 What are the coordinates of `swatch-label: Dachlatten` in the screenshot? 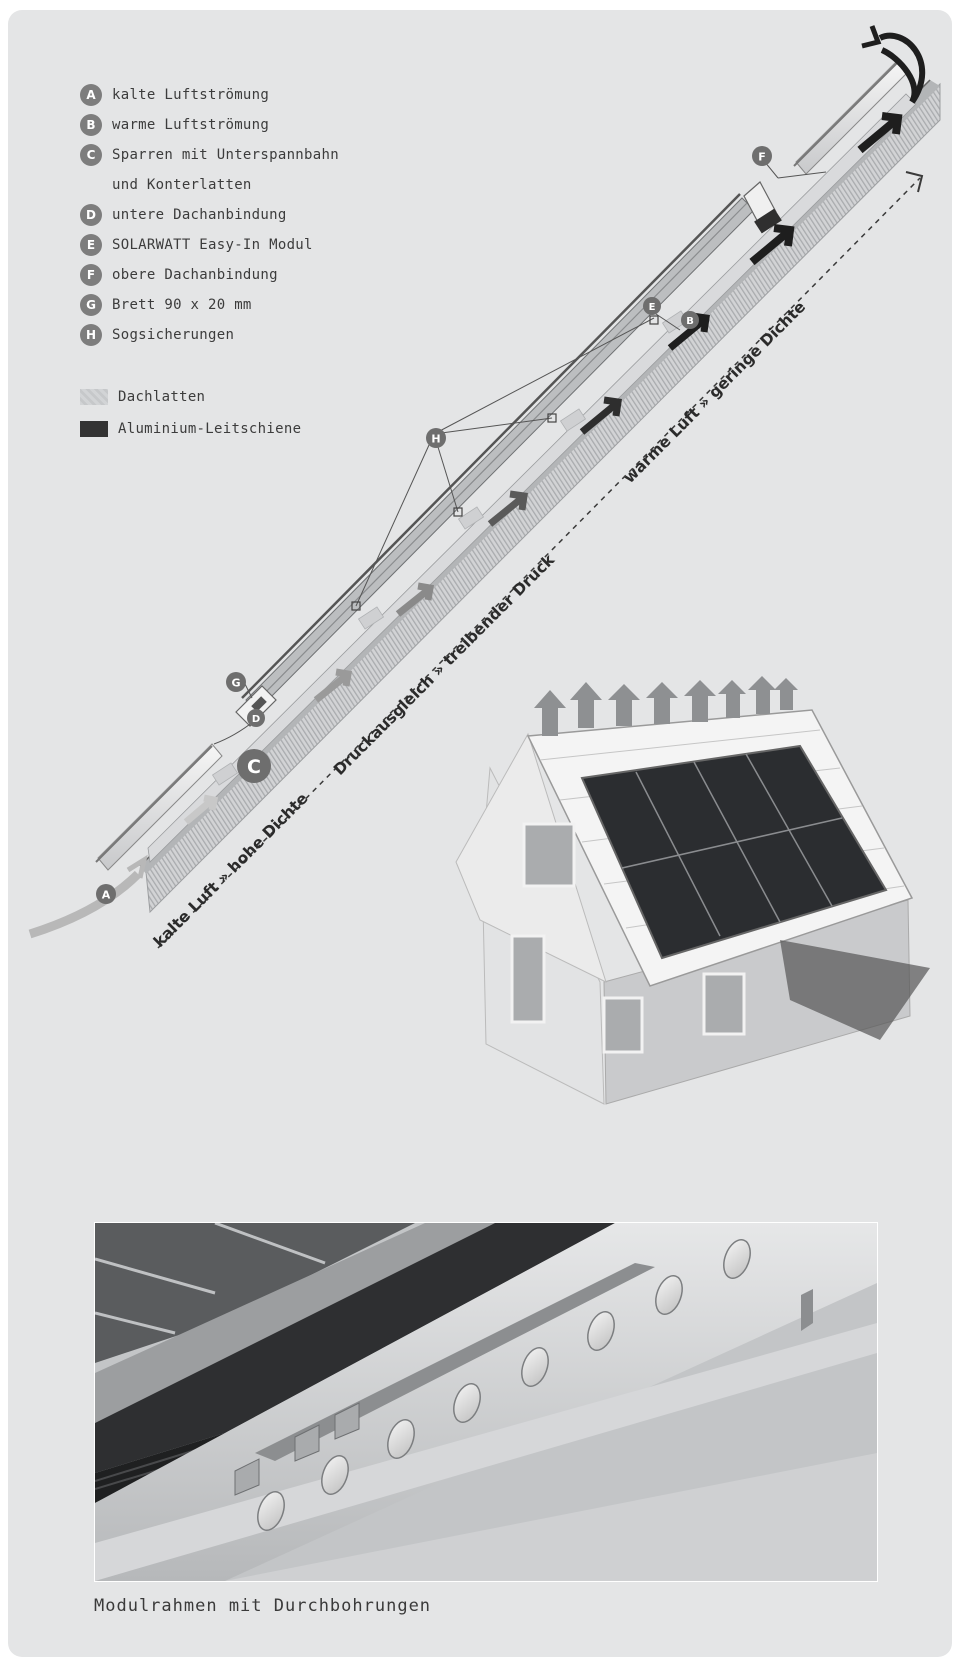 It's located at (162, 397).